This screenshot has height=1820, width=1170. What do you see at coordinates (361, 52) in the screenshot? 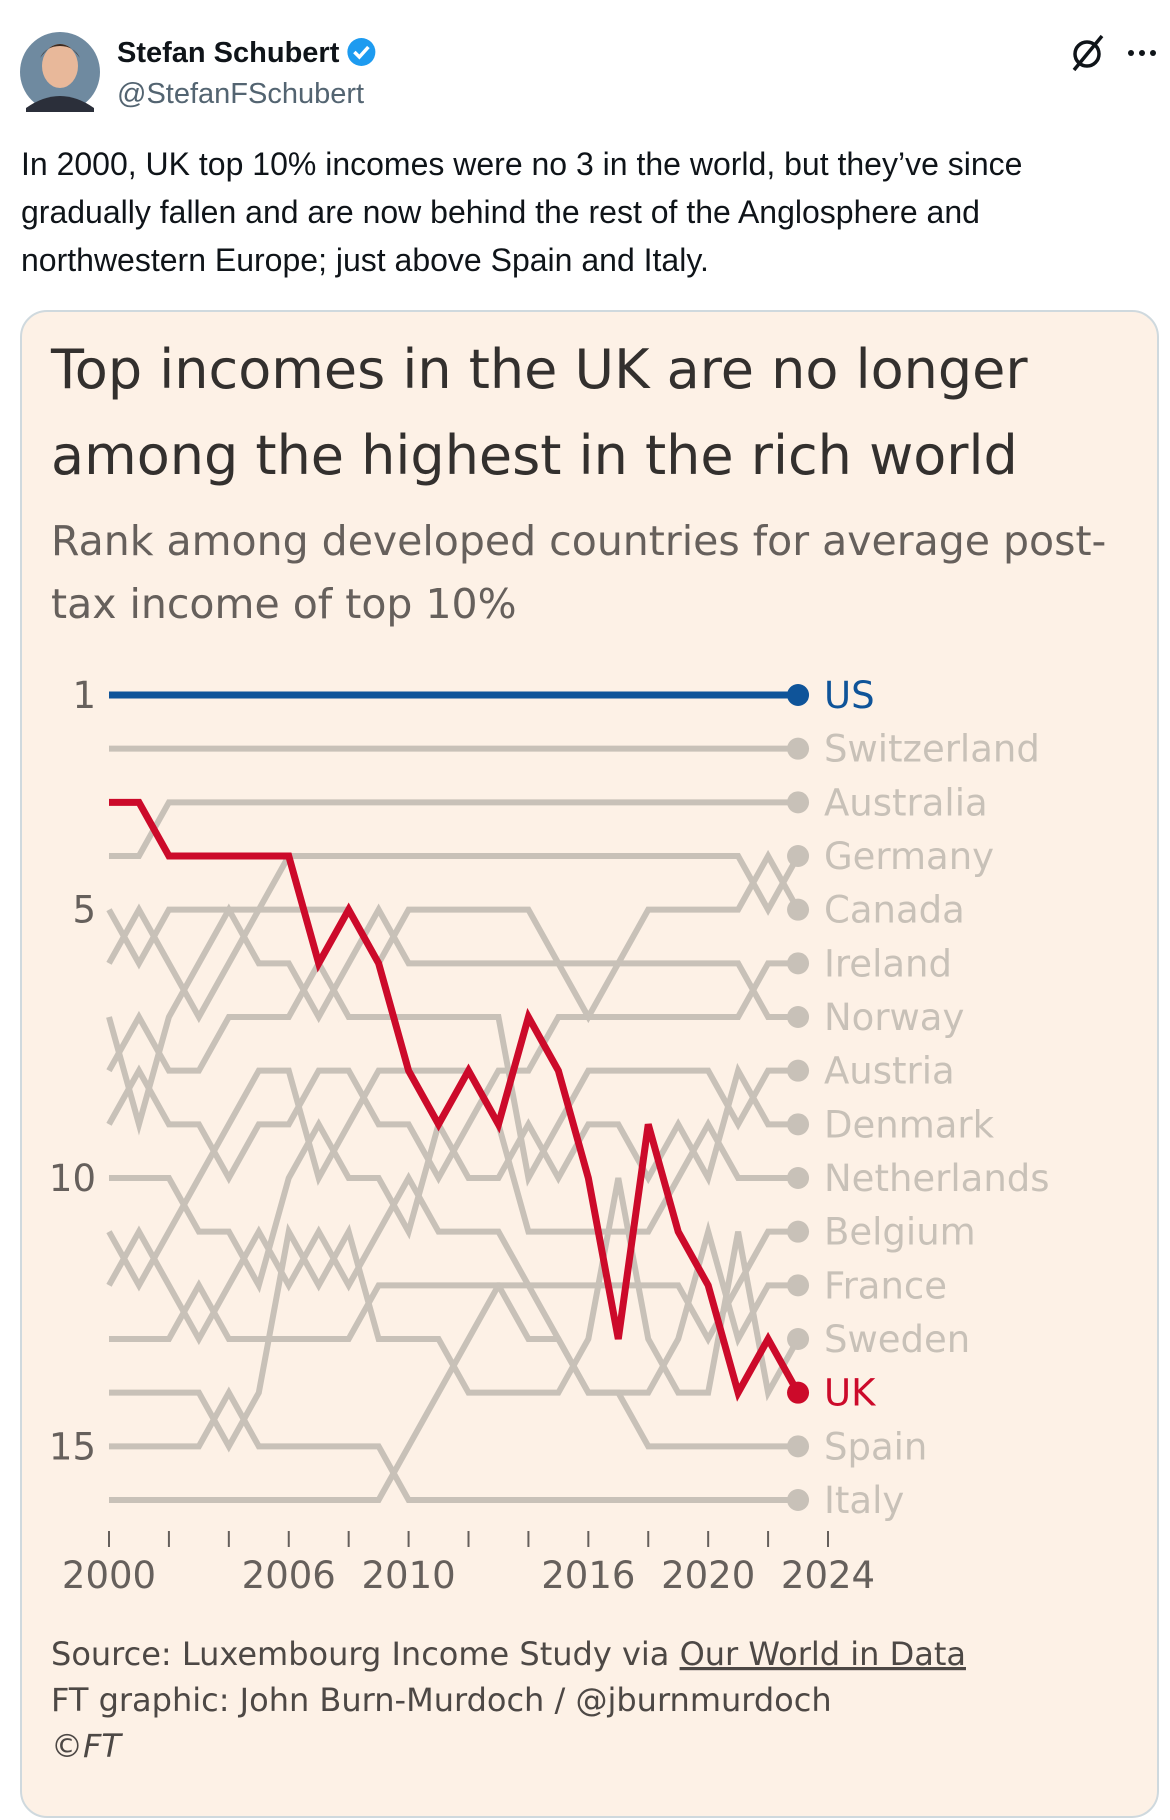
I see `verified-badge` at bounding box center [361, 52].